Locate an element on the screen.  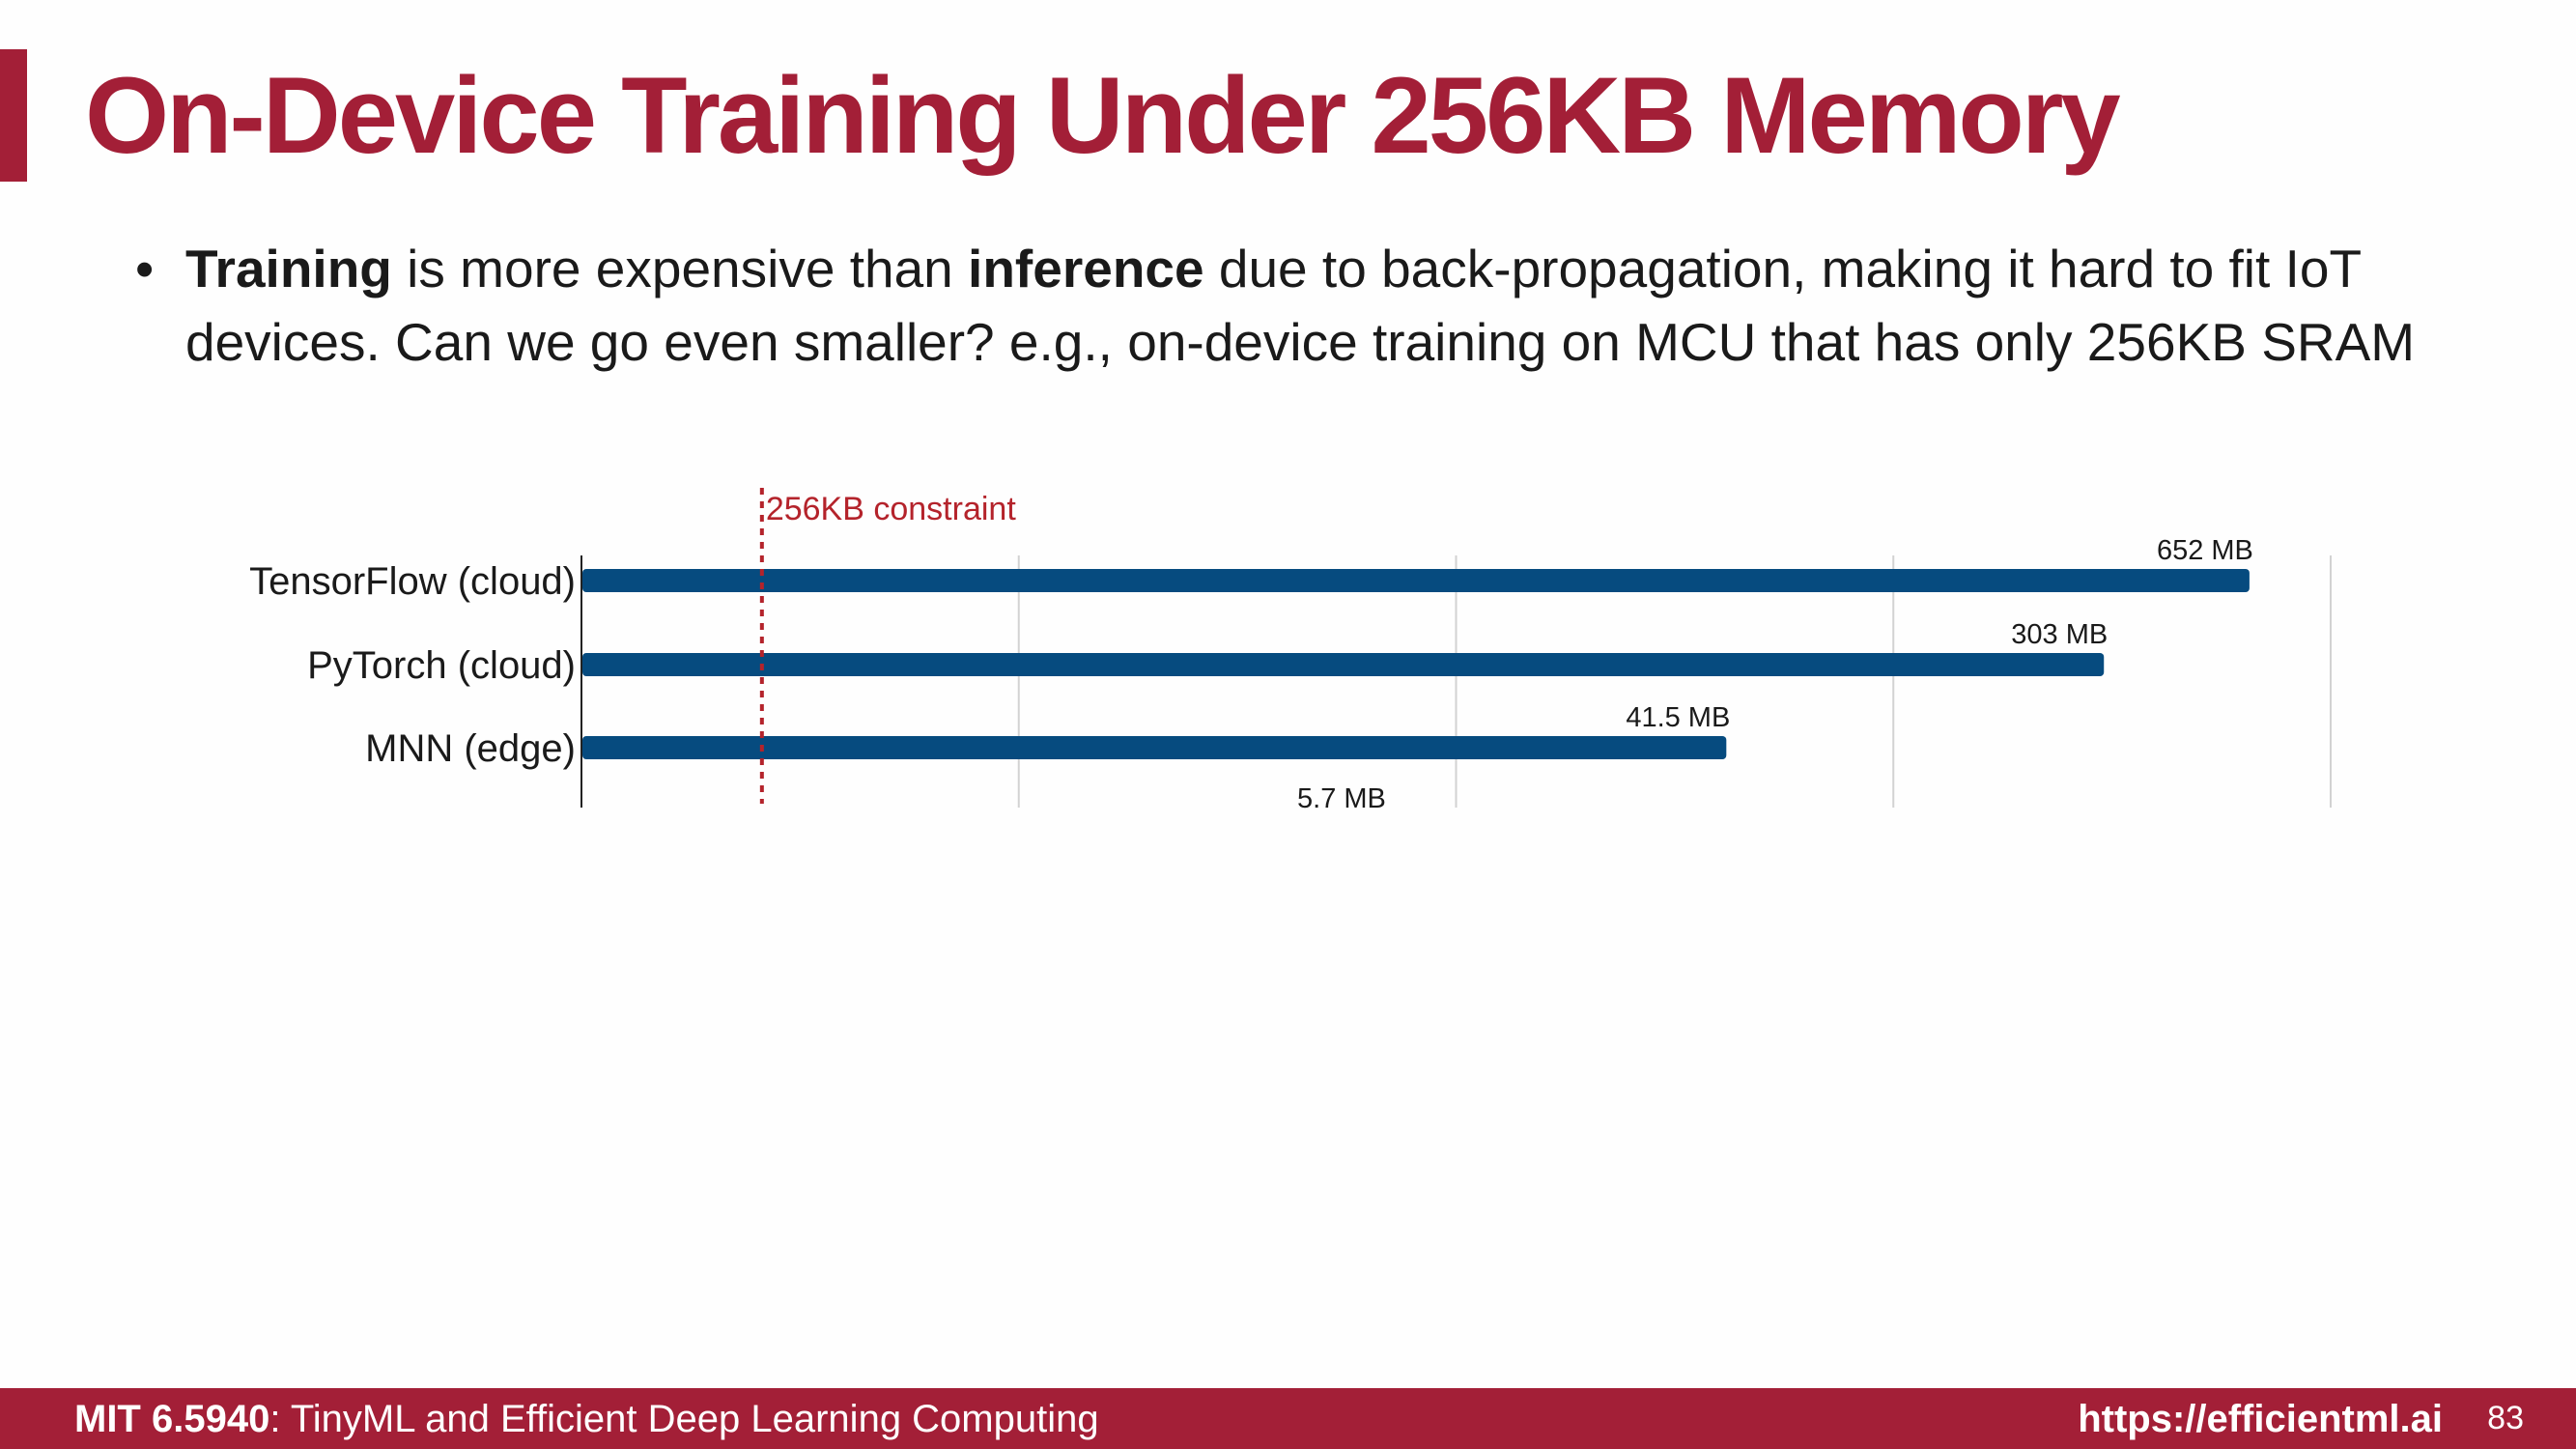
bullet-bold-inference: inference is located at coordinates (1086, 268).